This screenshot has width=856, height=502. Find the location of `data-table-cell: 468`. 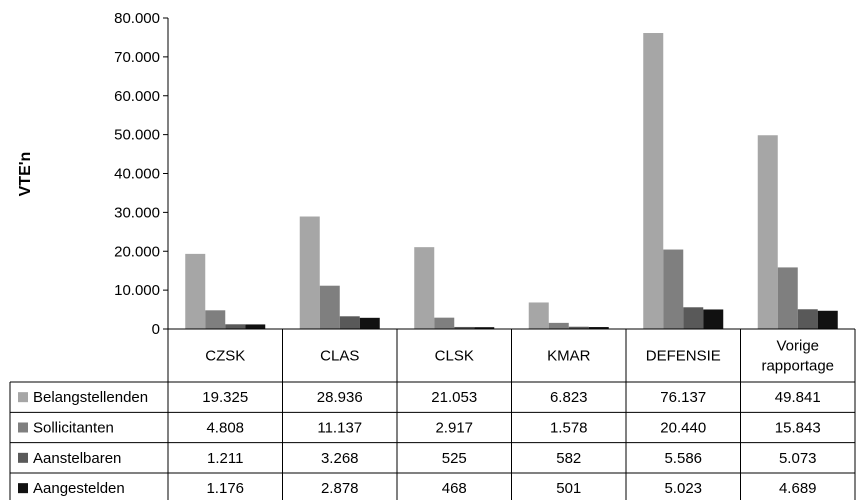

data-table-cell: 468 is located at coordinates (454, 488).